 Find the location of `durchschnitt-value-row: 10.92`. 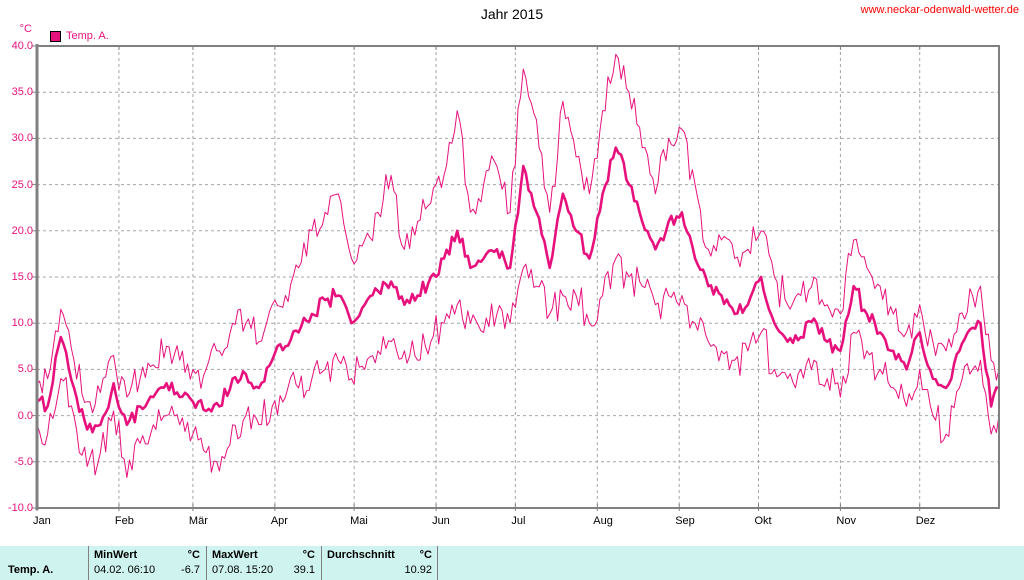

durchschnitt-value-row: 10.92 is located at coordinates (379, 570).